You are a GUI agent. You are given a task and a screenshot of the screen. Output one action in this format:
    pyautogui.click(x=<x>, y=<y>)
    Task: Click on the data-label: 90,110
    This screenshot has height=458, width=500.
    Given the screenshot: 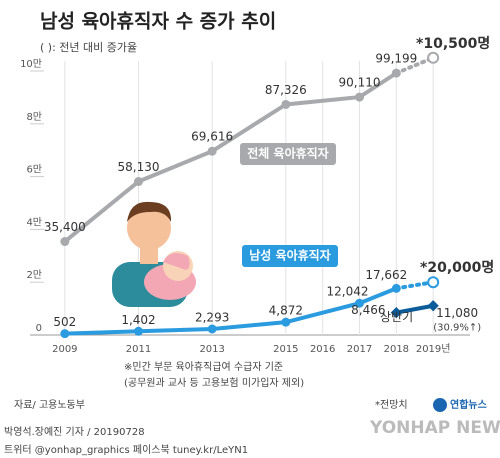 What is the action you would take?
    pyautogui.click(x=360, y=83)
    